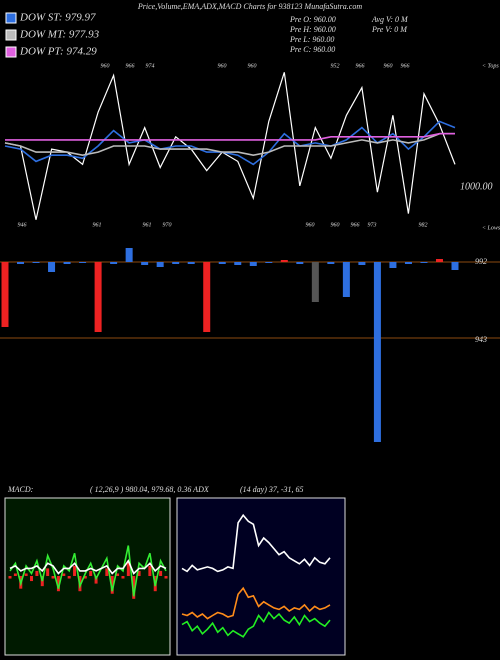 This screenshot has height=660, width=500. What do you see at coordinates (167, 225) in the screenshot?
I see `trough-label: 970` at bounding box center [167, 225].